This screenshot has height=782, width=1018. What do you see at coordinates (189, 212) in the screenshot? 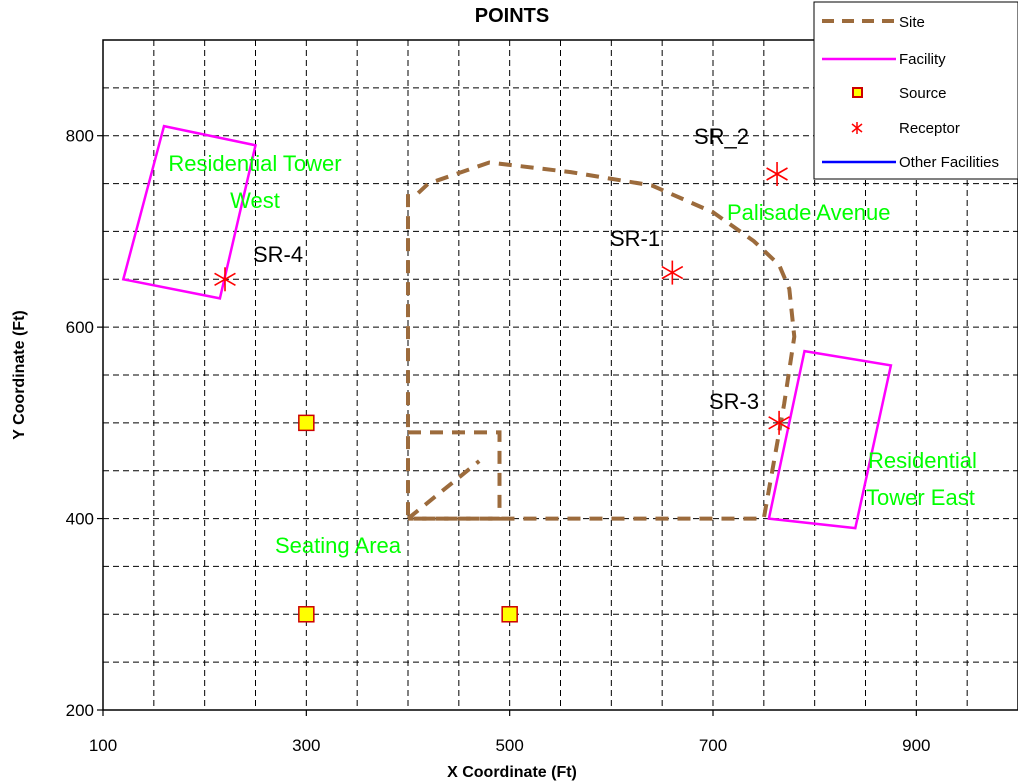
I see `facility-residential-tower-west` at bounding box center [189, 212].